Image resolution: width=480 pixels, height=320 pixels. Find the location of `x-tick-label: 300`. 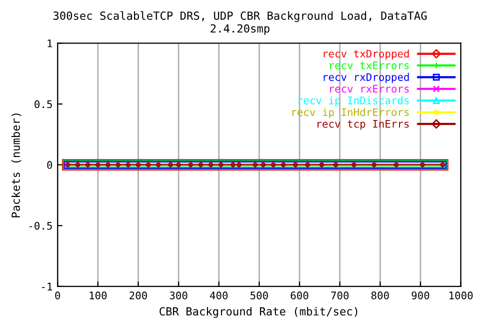

x-tick-label: 300 is located at coordinates (179, 296).